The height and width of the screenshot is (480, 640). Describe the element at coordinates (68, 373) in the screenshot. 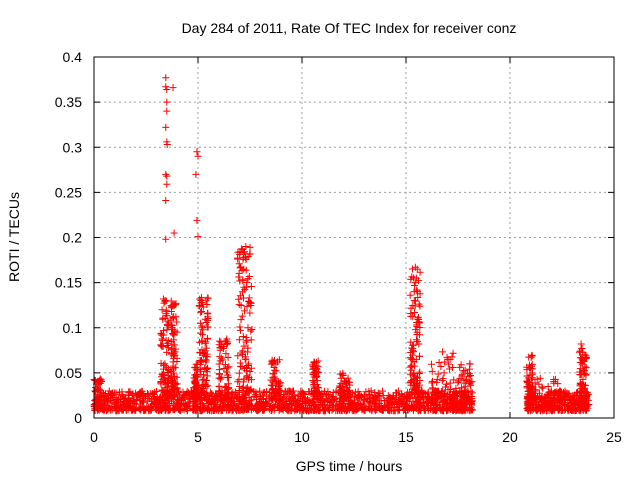

I see `y-tick-label: 0.05` at that location.